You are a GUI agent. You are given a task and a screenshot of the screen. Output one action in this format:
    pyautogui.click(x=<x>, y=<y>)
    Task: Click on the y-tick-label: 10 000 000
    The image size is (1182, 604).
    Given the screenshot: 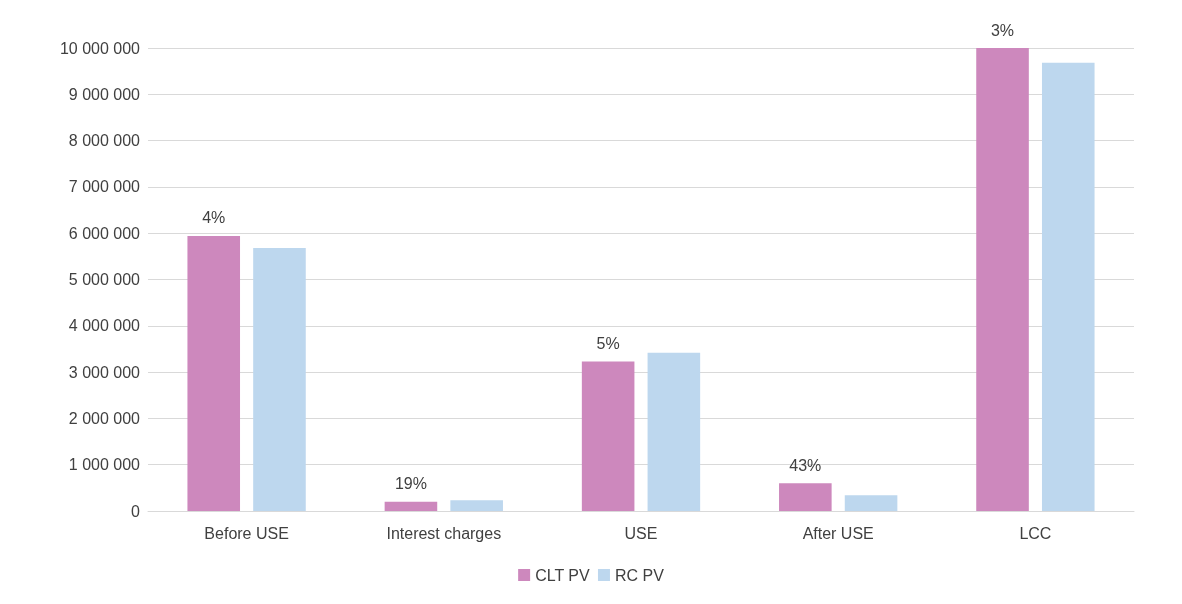 What is the action you would take?
    pyautogui.click(x=100, y=48)
    